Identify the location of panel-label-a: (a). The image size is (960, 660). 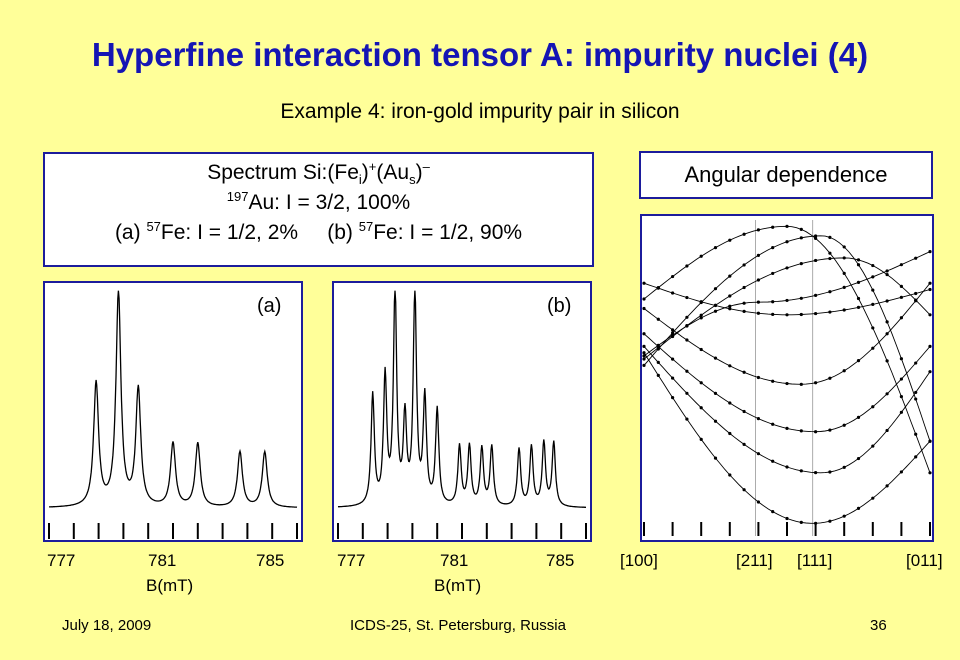
(269, 306).